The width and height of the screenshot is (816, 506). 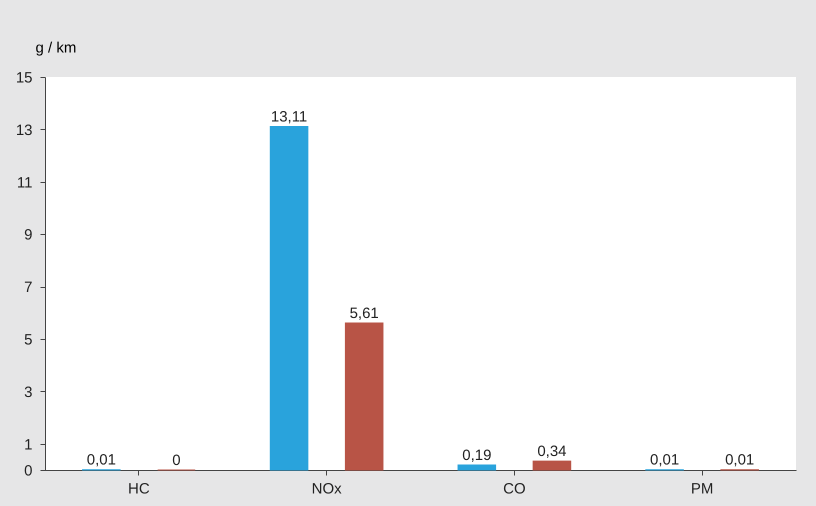 I want to click on y-tick-label: 15, so click(x=24, y=78).